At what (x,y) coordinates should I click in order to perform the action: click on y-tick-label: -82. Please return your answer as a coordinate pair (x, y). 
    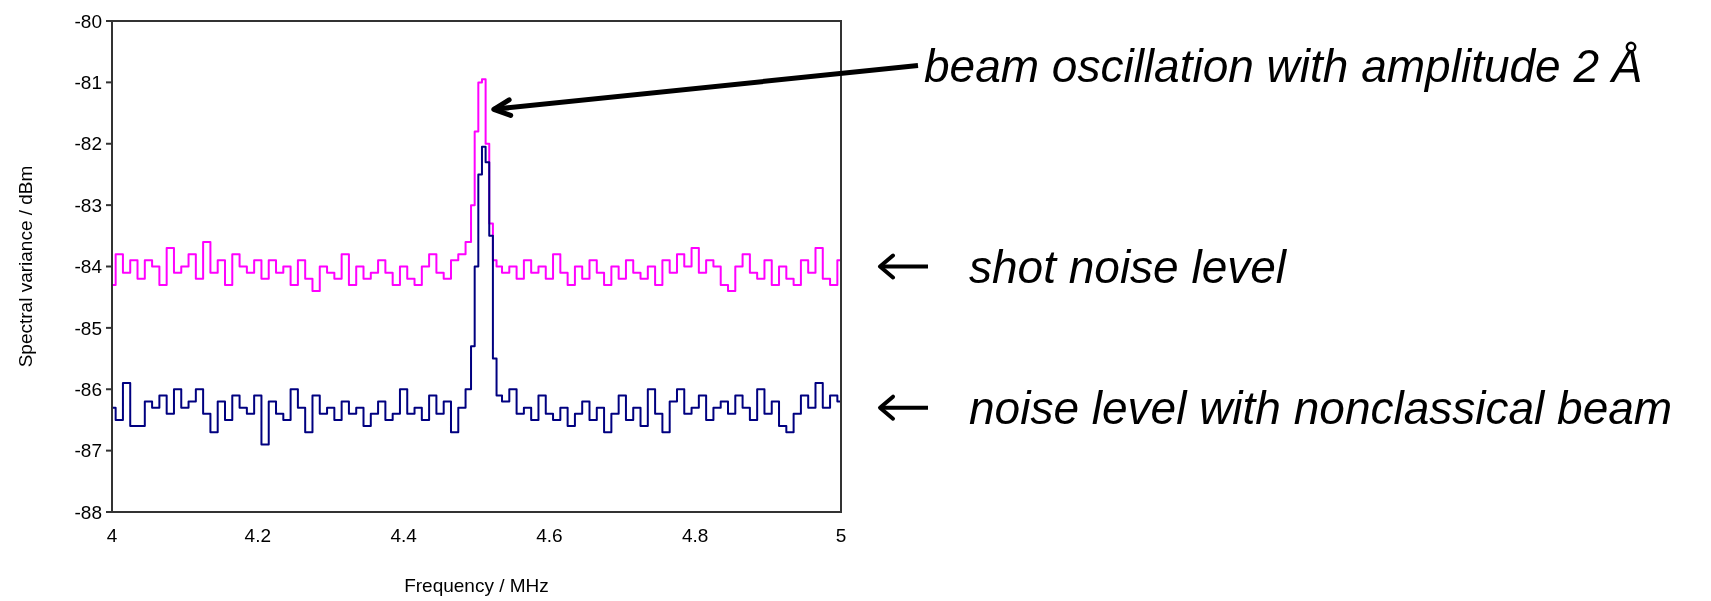
    Looking at the image, I should click on (88, 144).